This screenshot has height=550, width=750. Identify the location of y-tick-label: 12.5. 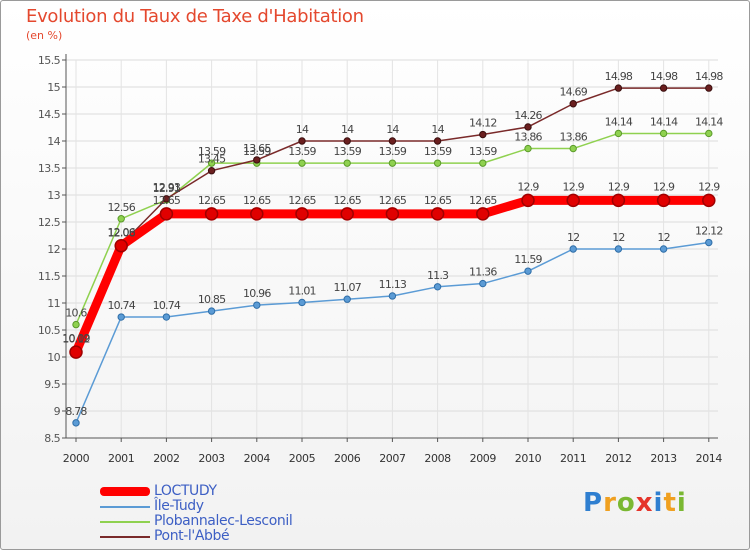
(49, 222).